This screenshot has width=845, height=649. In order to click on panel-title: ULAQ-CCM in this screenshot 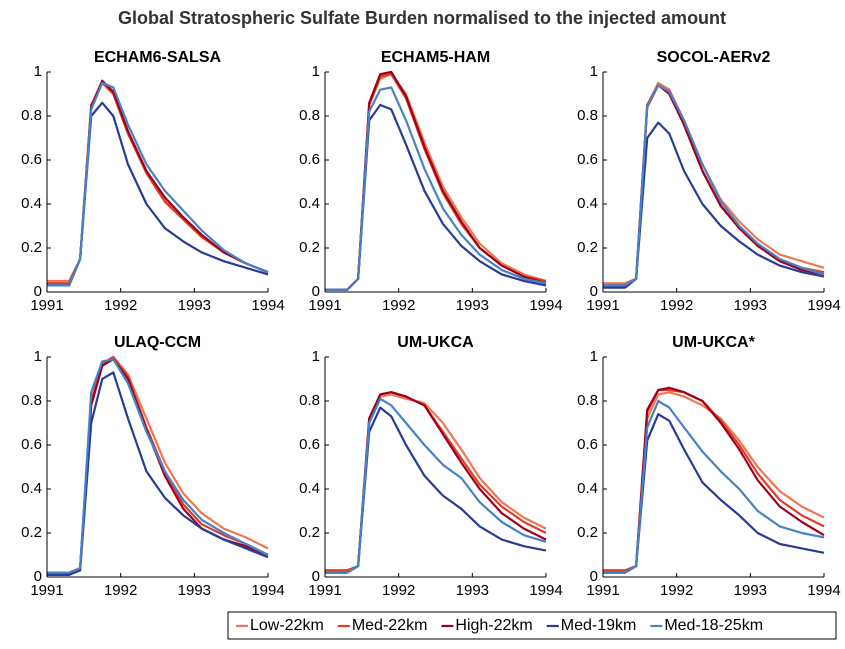, I will do `click(157, 342)`.